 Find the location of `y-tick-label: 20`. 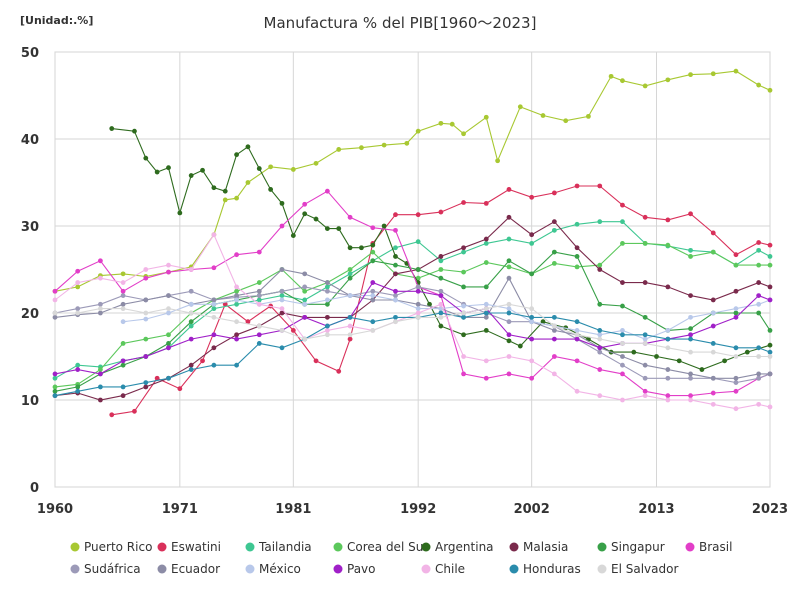

y-tick-label: 20 is located at coordinates (30, 314).